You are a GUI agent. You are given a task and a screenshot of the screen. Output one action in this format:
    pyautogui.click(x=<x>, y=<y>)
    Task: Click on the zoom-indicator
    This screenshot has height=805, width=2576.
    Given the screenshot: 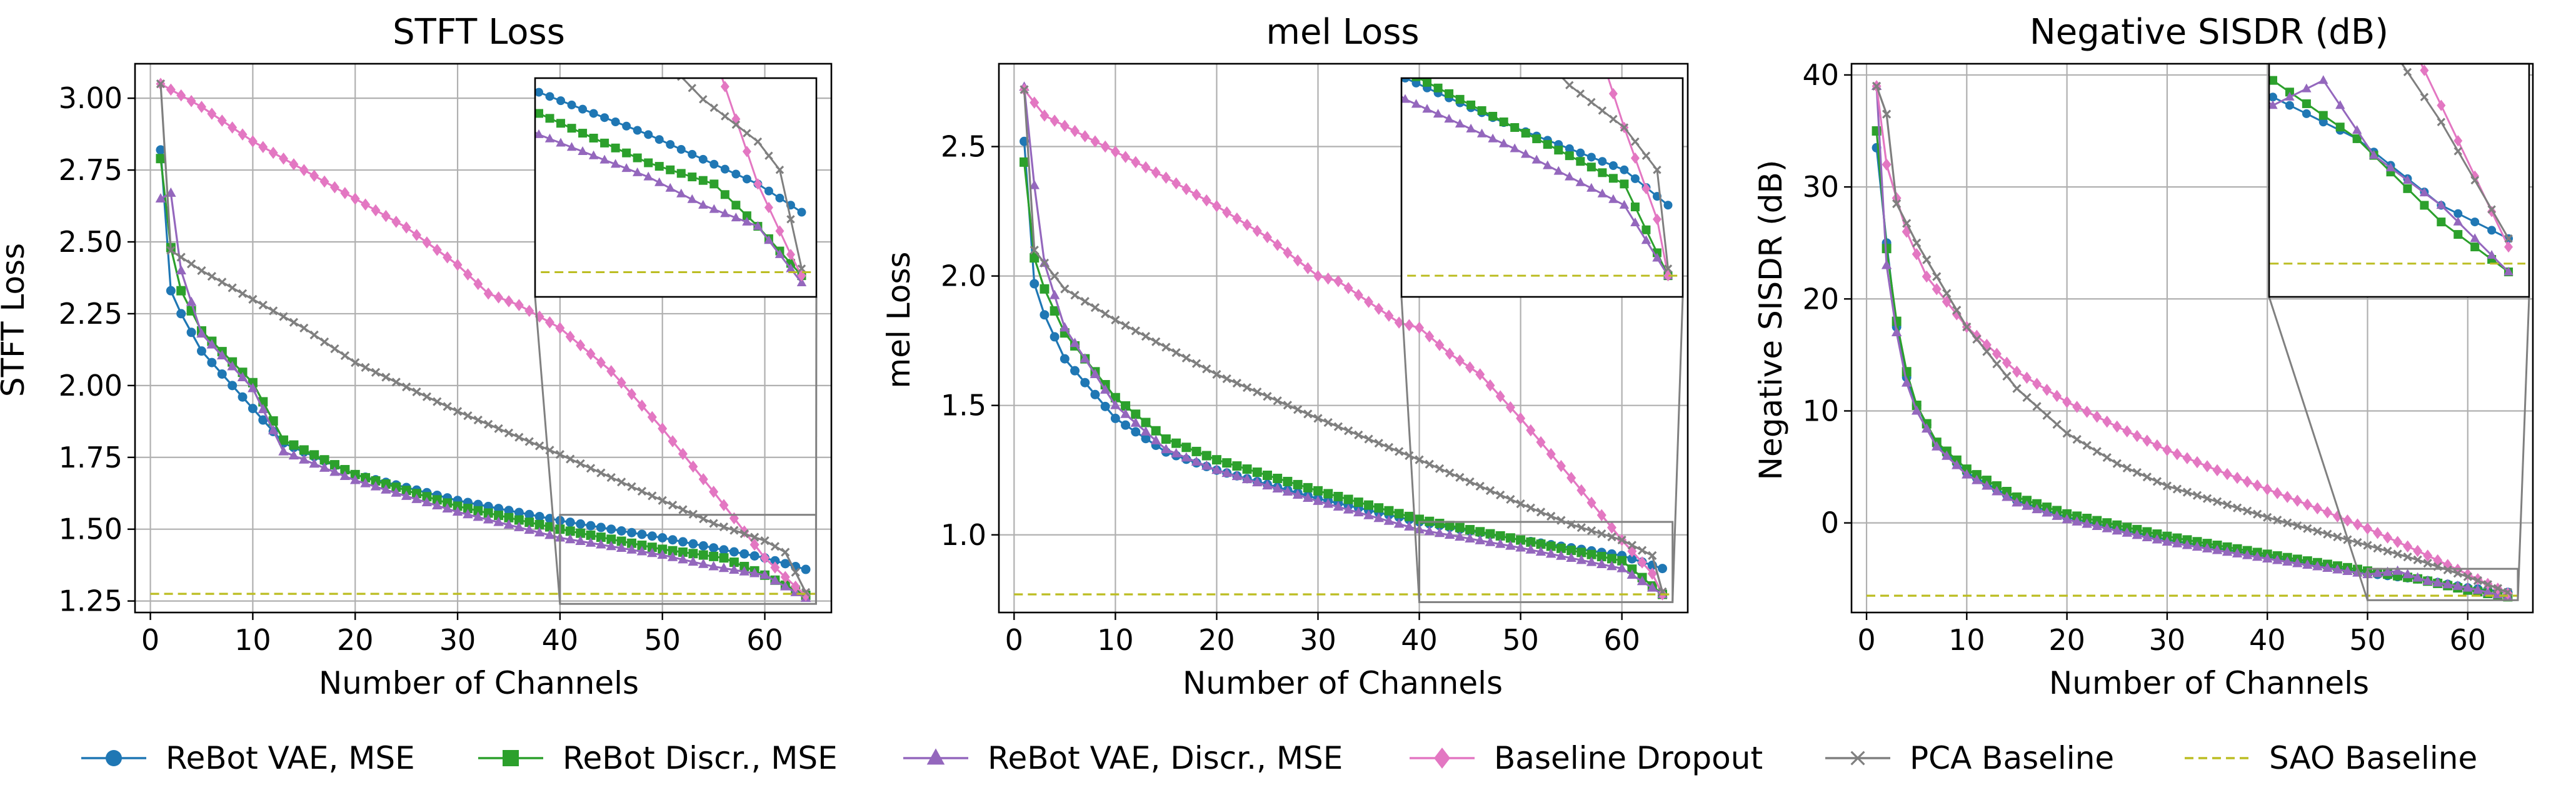 What is the action you would take?
    pyautogui.click(x=1542, y=449)
    